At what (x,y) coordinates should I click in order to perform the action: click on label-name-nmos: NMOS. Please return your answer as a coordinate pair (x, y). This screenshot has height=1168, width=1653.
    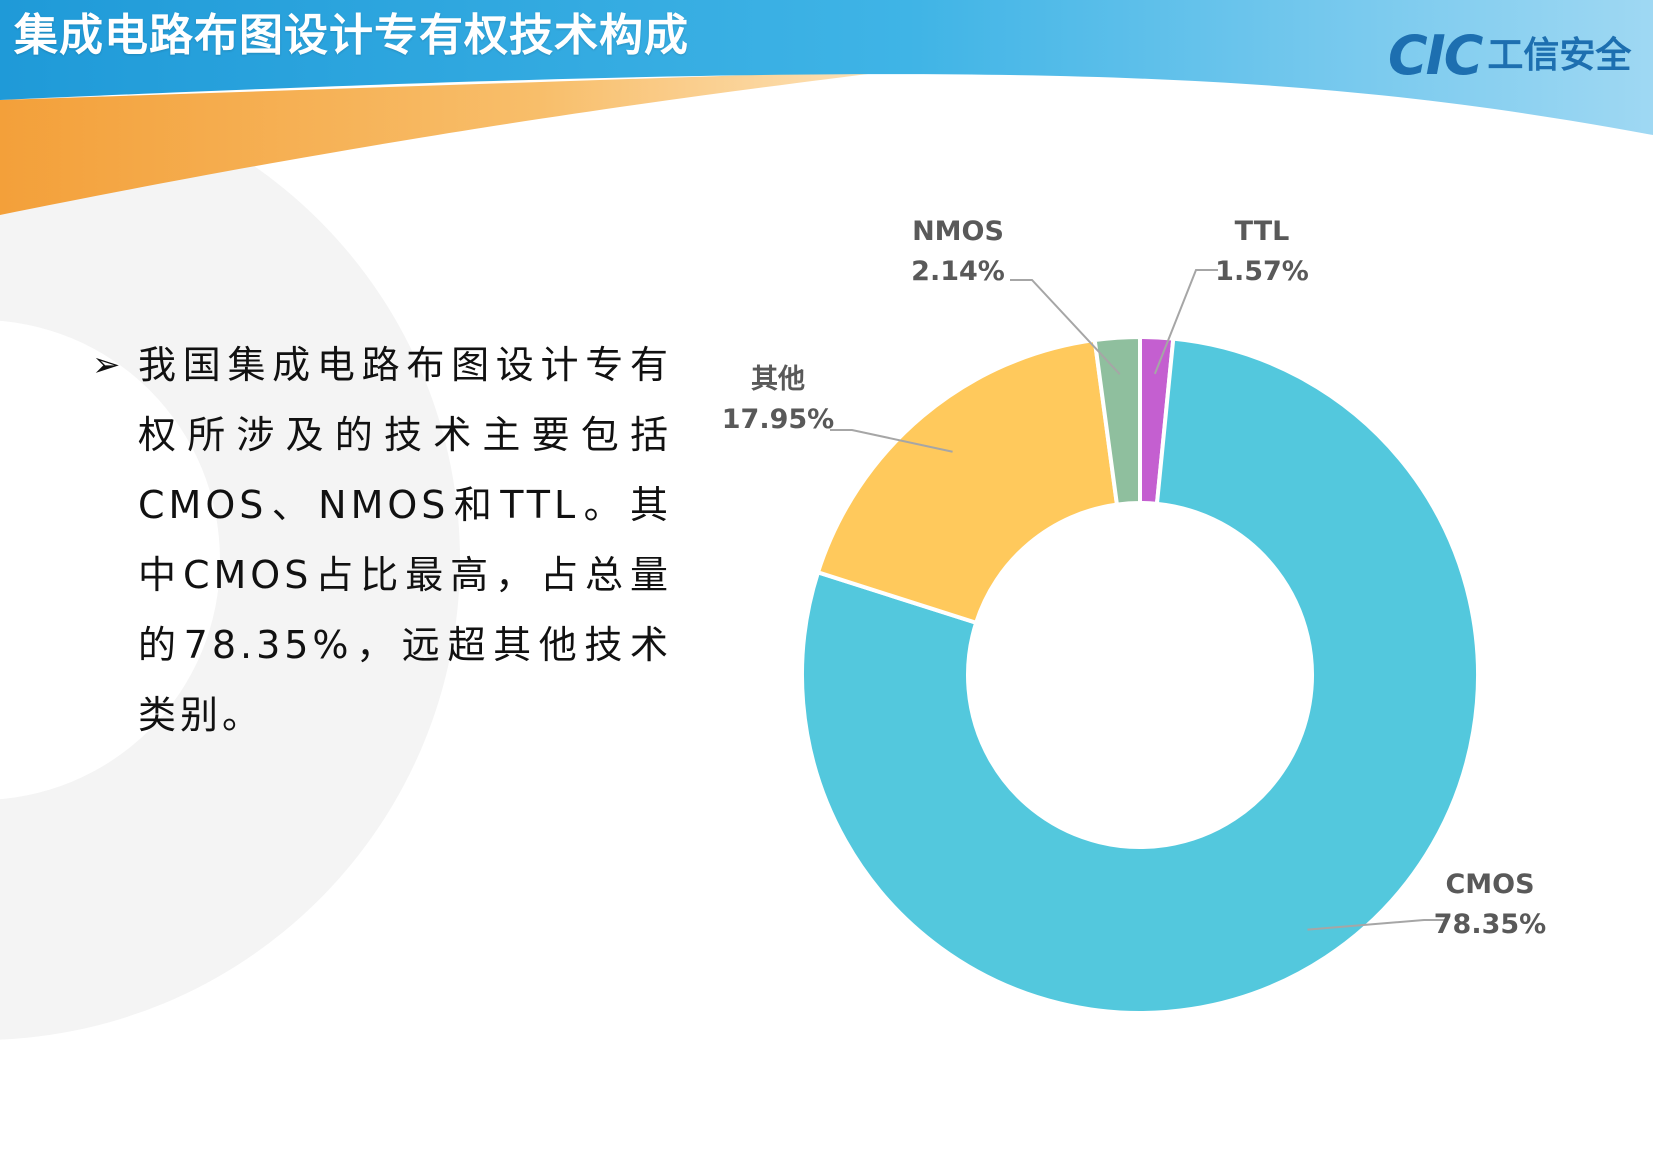
    Looking at the image, I should click on (958, 231).